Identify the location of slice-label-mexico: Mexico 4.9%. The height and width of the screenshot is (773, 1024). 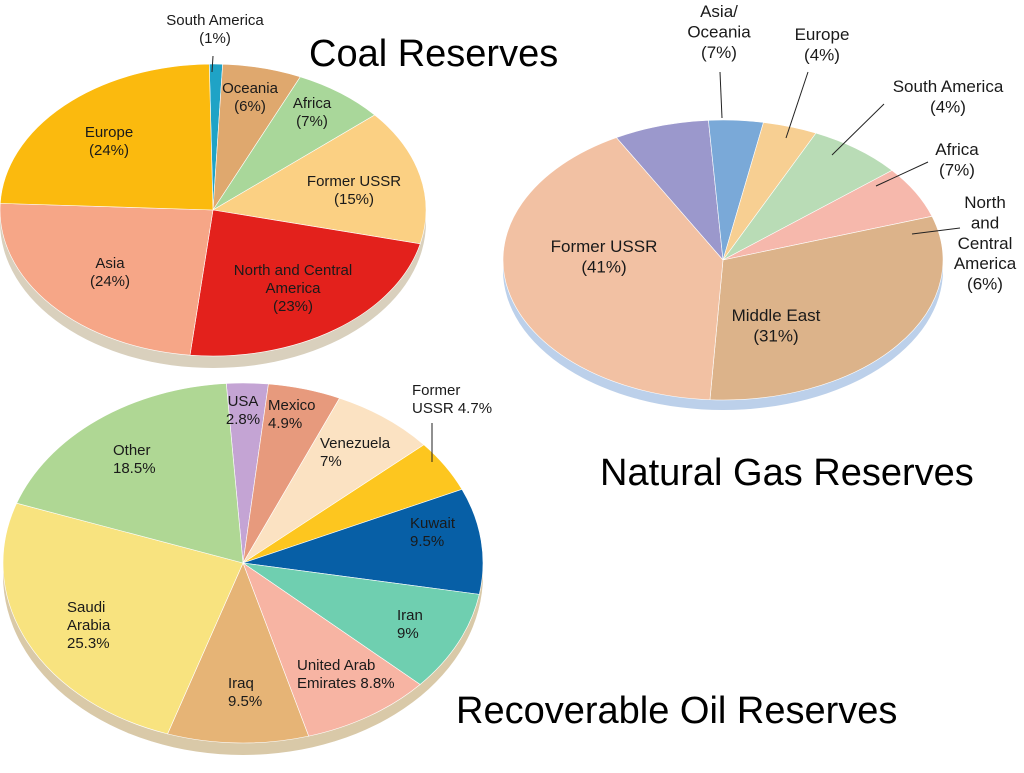
(292, 414).